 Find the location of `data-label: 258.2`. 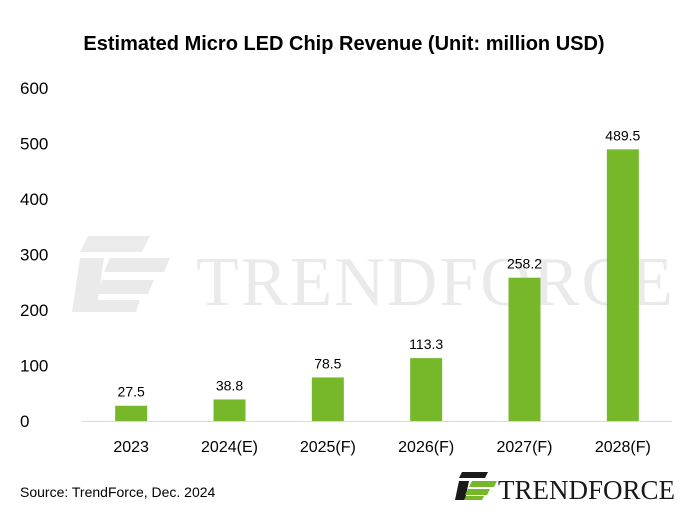

data-label: 258.2 is located at coordinates (524, 264).